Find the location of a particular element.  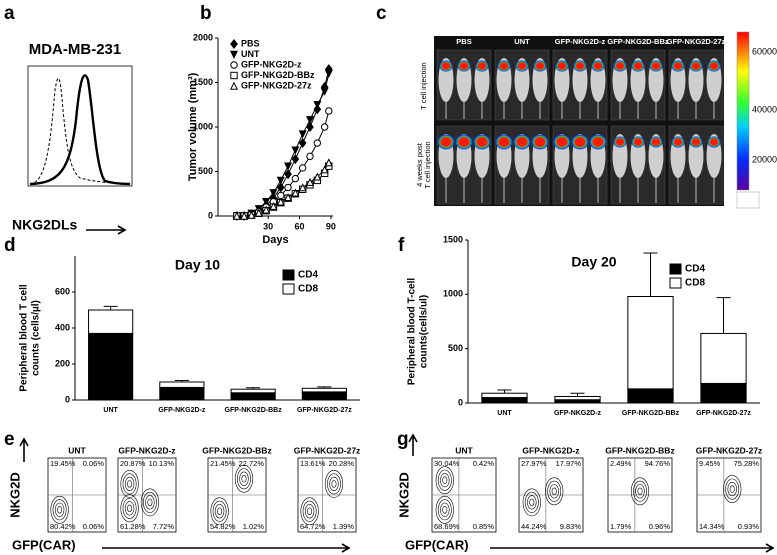

quadrant-percent: 10.13% is located at coordinates (162, 463).